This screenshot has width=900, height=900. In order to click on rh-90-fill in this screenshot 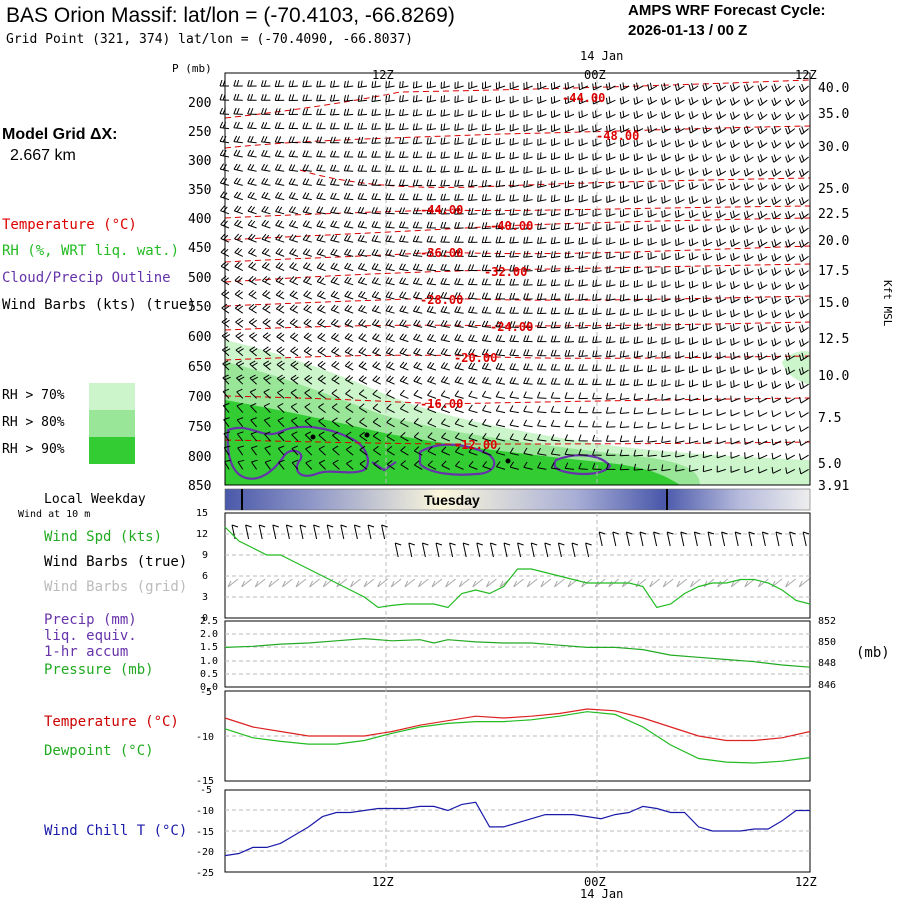, I will do `click(452, 442)`.